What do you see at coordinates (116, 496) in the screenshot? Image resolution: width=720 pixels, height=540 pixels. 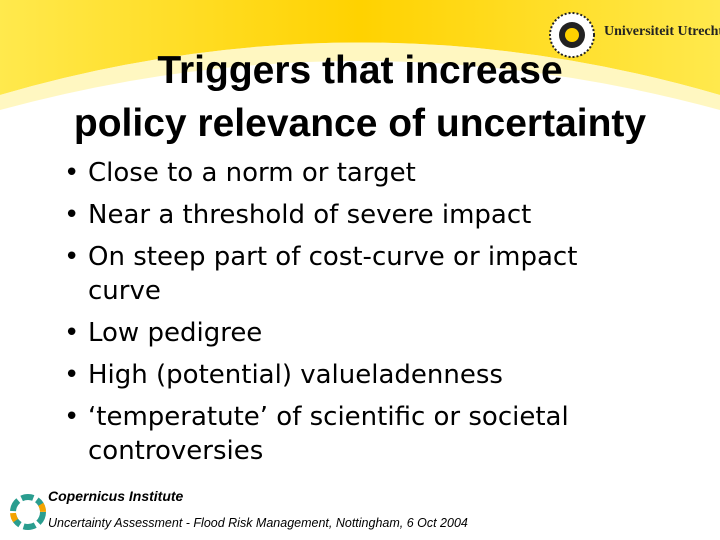 I see `footer-institute: Copernicus Institute` at bounding box center [116, 496].